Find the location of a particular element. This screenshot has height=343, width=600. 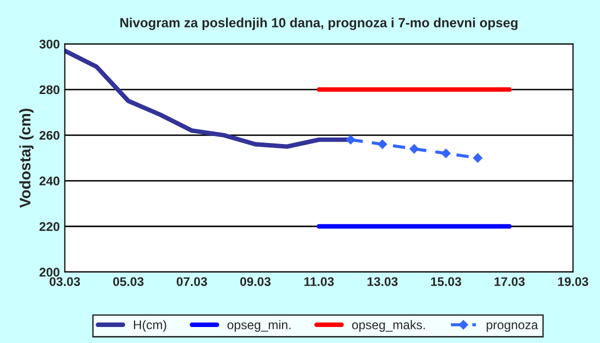

y-tick-label: 240 is located at coordinates (50, 181).